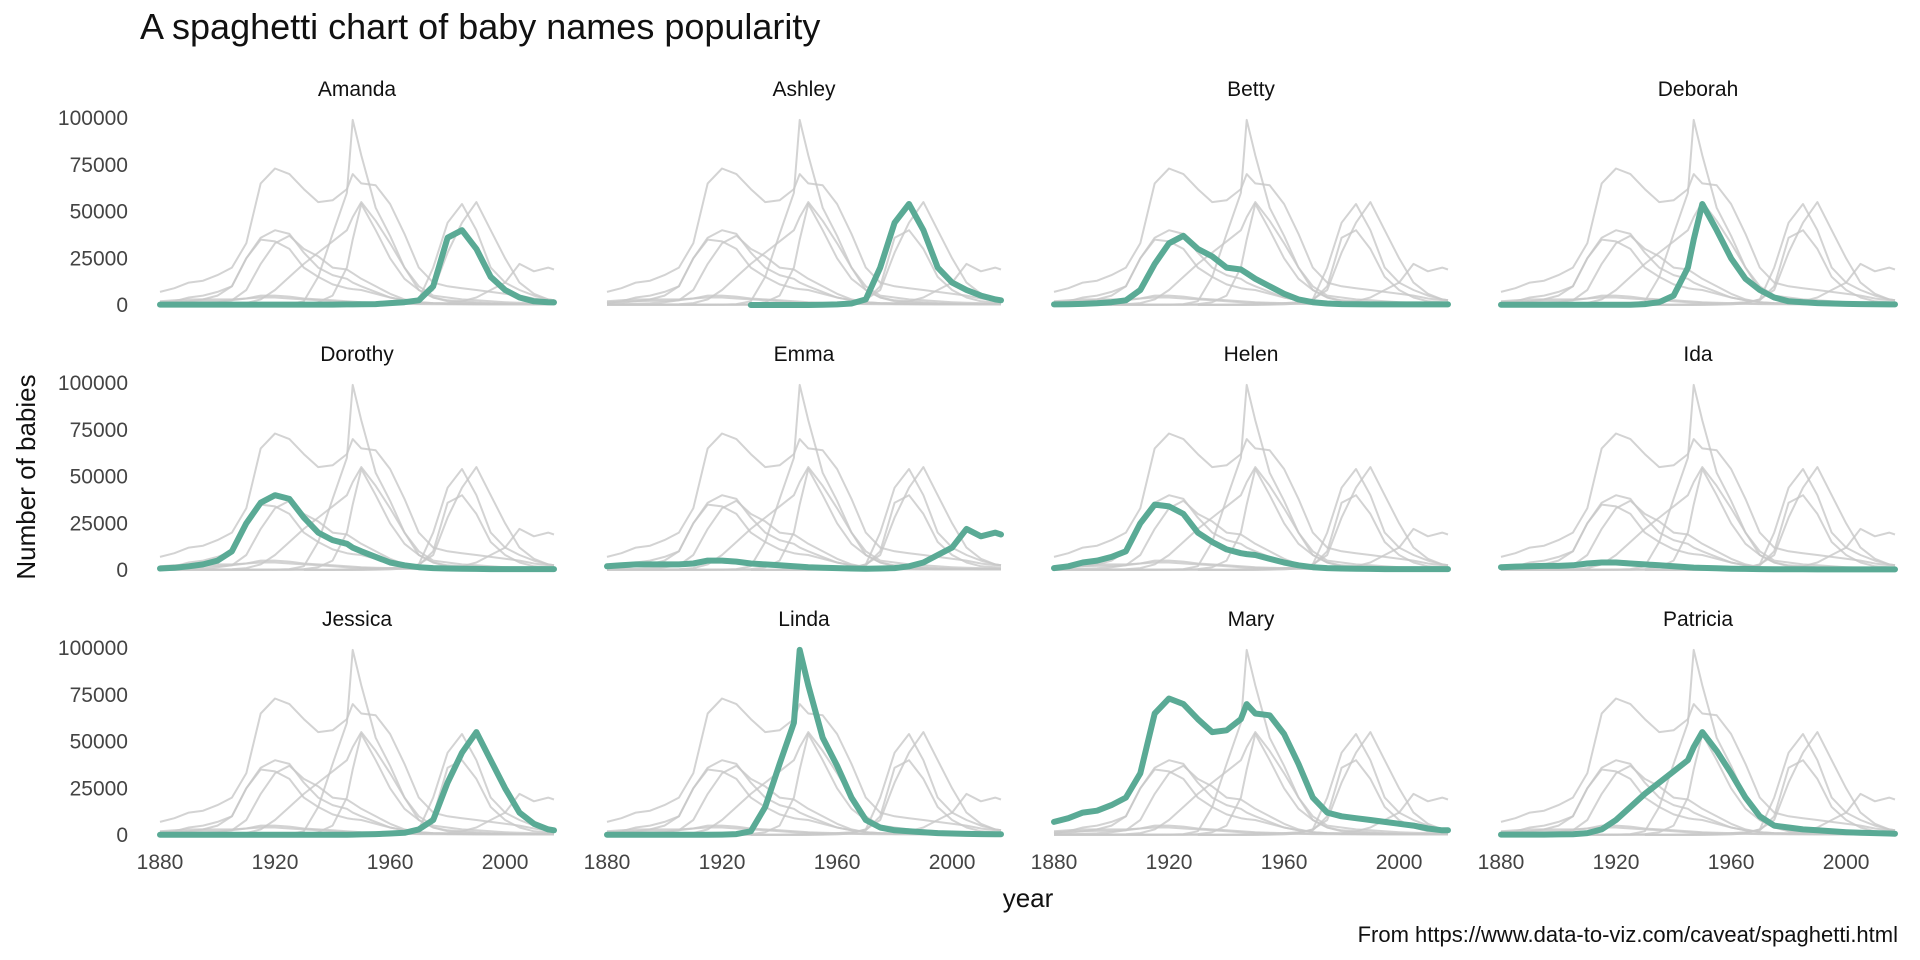 The image size is (1920, 960). I want to click on facet-label: Linda, so click(804, 619).